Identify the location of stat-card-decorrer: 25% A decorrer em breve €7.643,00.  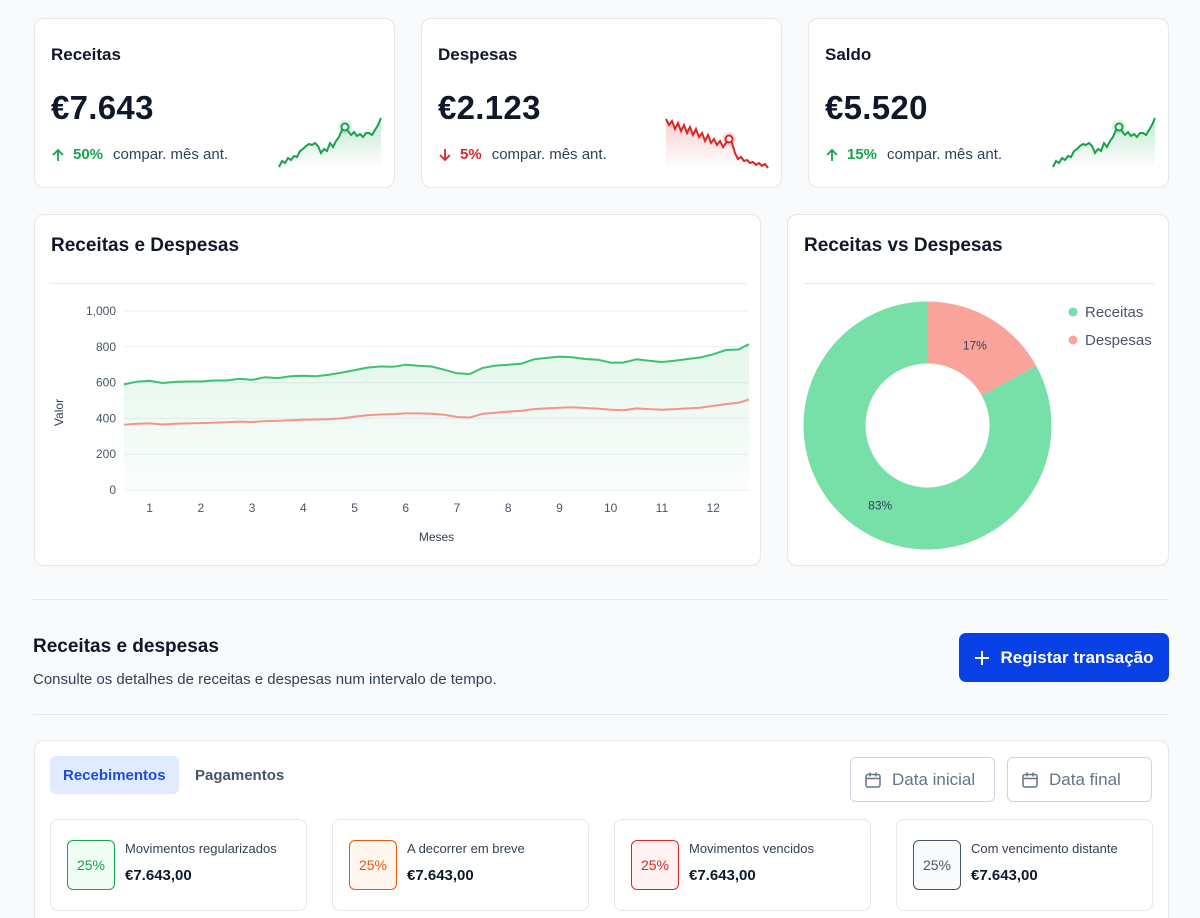
(460, 865).